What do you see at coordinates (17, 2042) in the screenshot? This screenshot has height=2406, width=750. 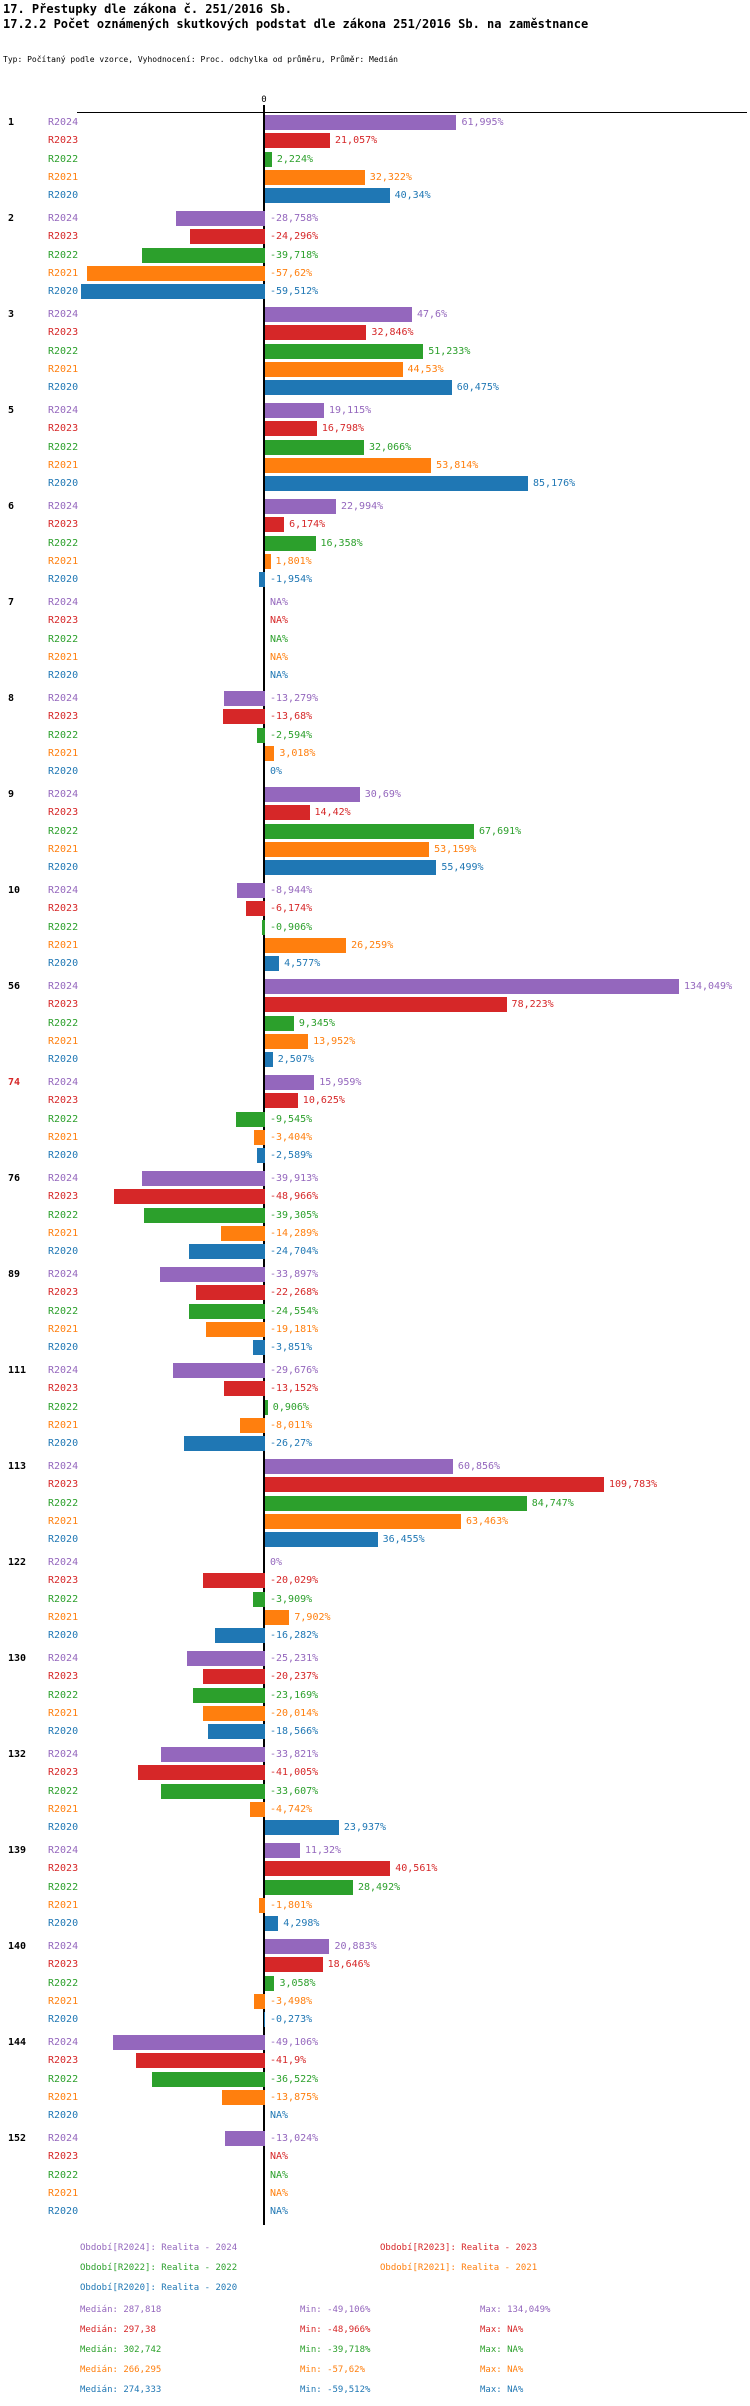 I see `group-label: 144` at bounding box center [17, 2042].